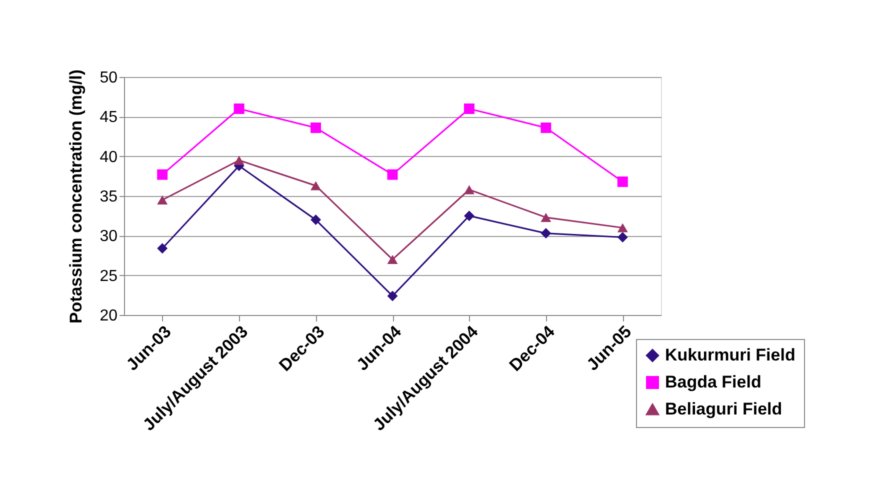 Image resolution: width=891 pixels, height=499 pixels. Describe the element at coordinates (730, 355) in the screenshot. I see `legend-label: Kukurmuri Field` at that location.